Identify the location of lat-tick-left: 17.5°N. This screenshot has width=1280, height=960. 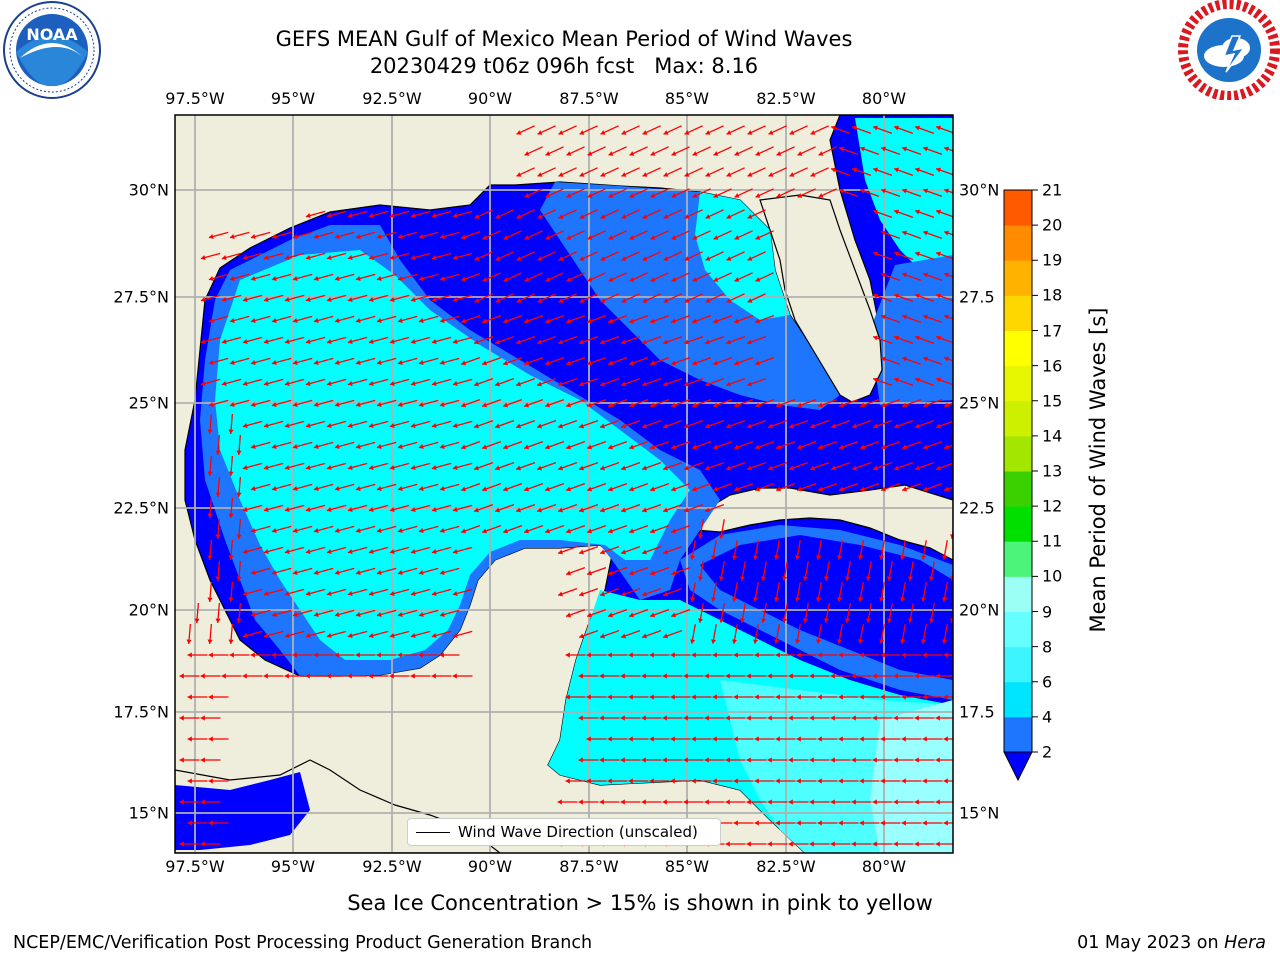
(141, 712).